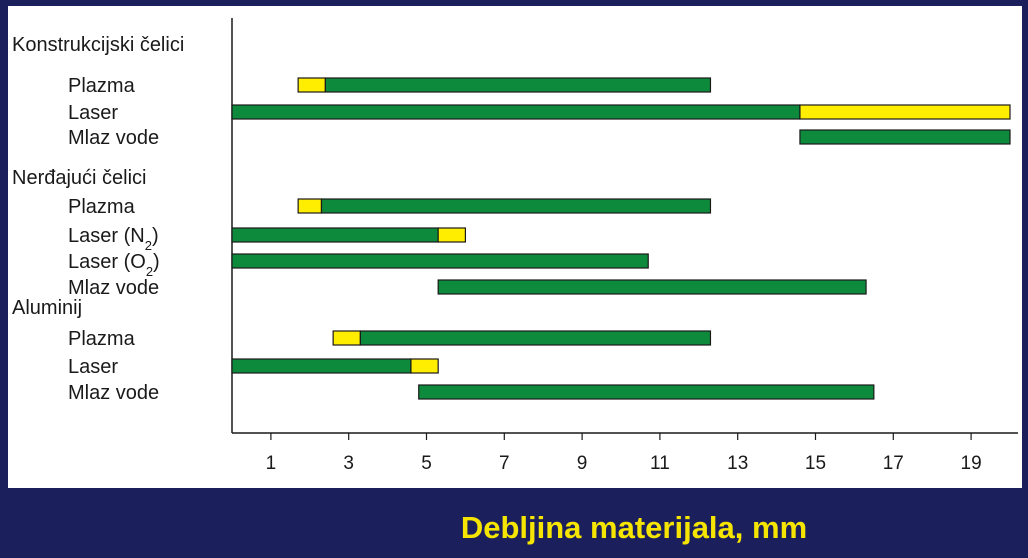  What do you see at coordinates (348, 463) in the screenshot?
I see `x-tick-label-3: 3` at bounding box center [348, 463].